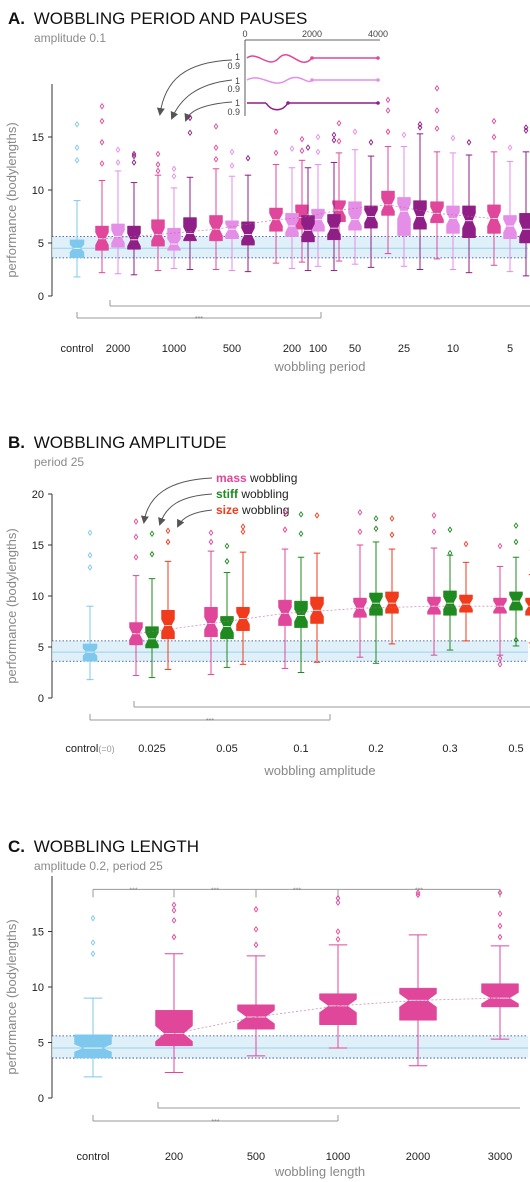 Image resolution: width=530 pixels, height=1182 pixels. I want to click on inset-y-tick-1: 1, so click(237, 81).